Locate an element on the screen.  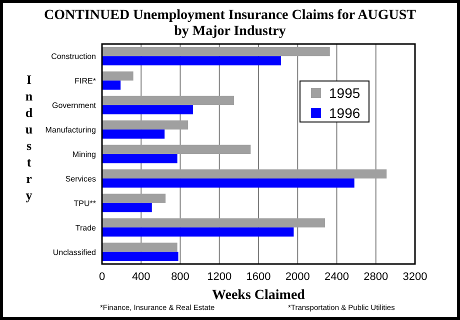
chart-subtitle: by Major Industry is located at coordinates (230, 31).